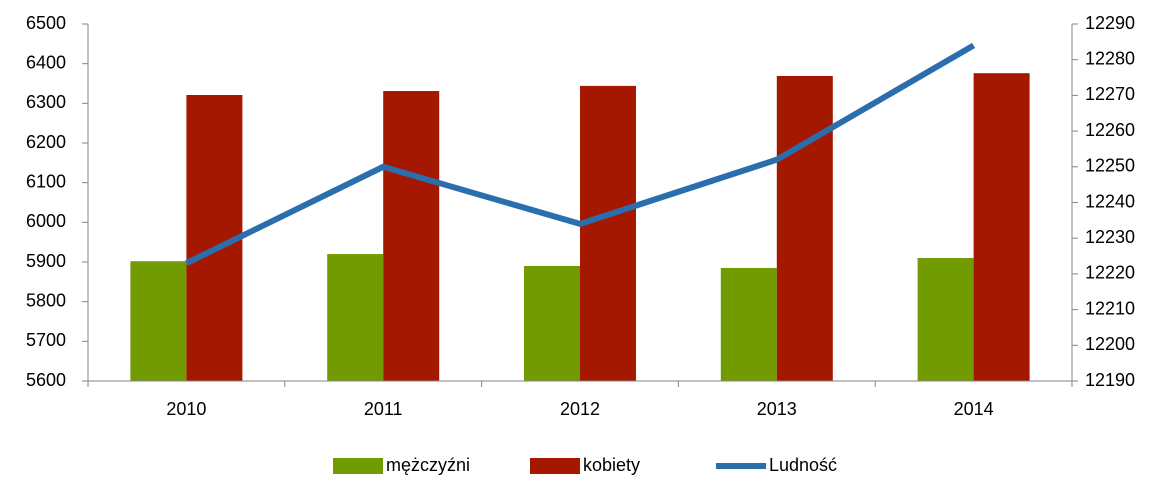 This screenshot has height=480, width=1165. I want to click on y-tick-label: 5900, so click(46, 261).